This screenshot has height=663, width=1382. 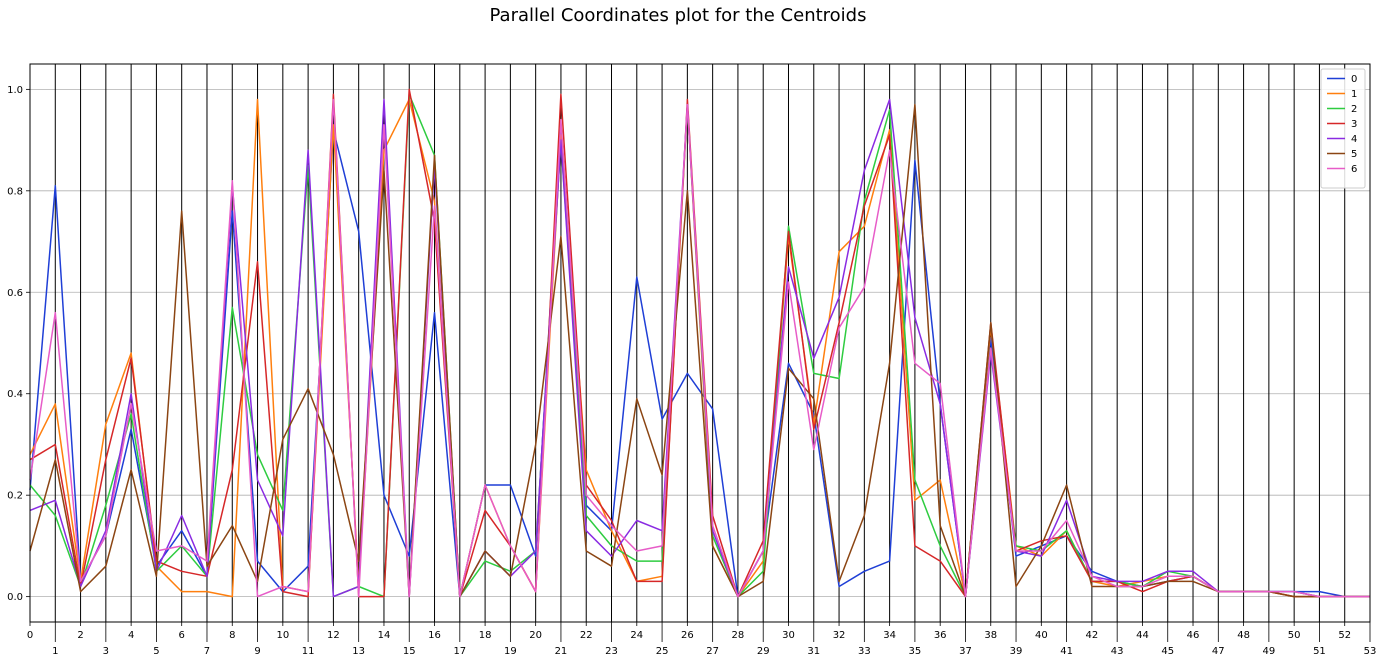 What do you see at coordinates (15, 191) in the screenshot?
I see `y-tick-label: 0.8` at bounding box center [15, 191].